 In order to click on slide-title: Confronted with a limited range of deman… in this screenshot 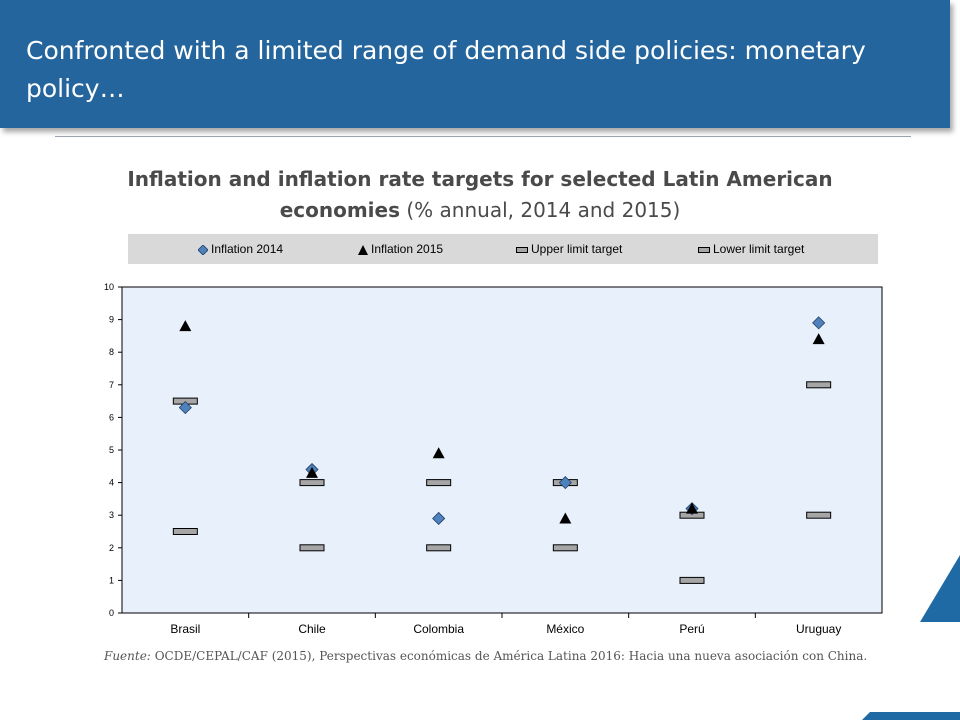, I will do `click(446, 69)`.